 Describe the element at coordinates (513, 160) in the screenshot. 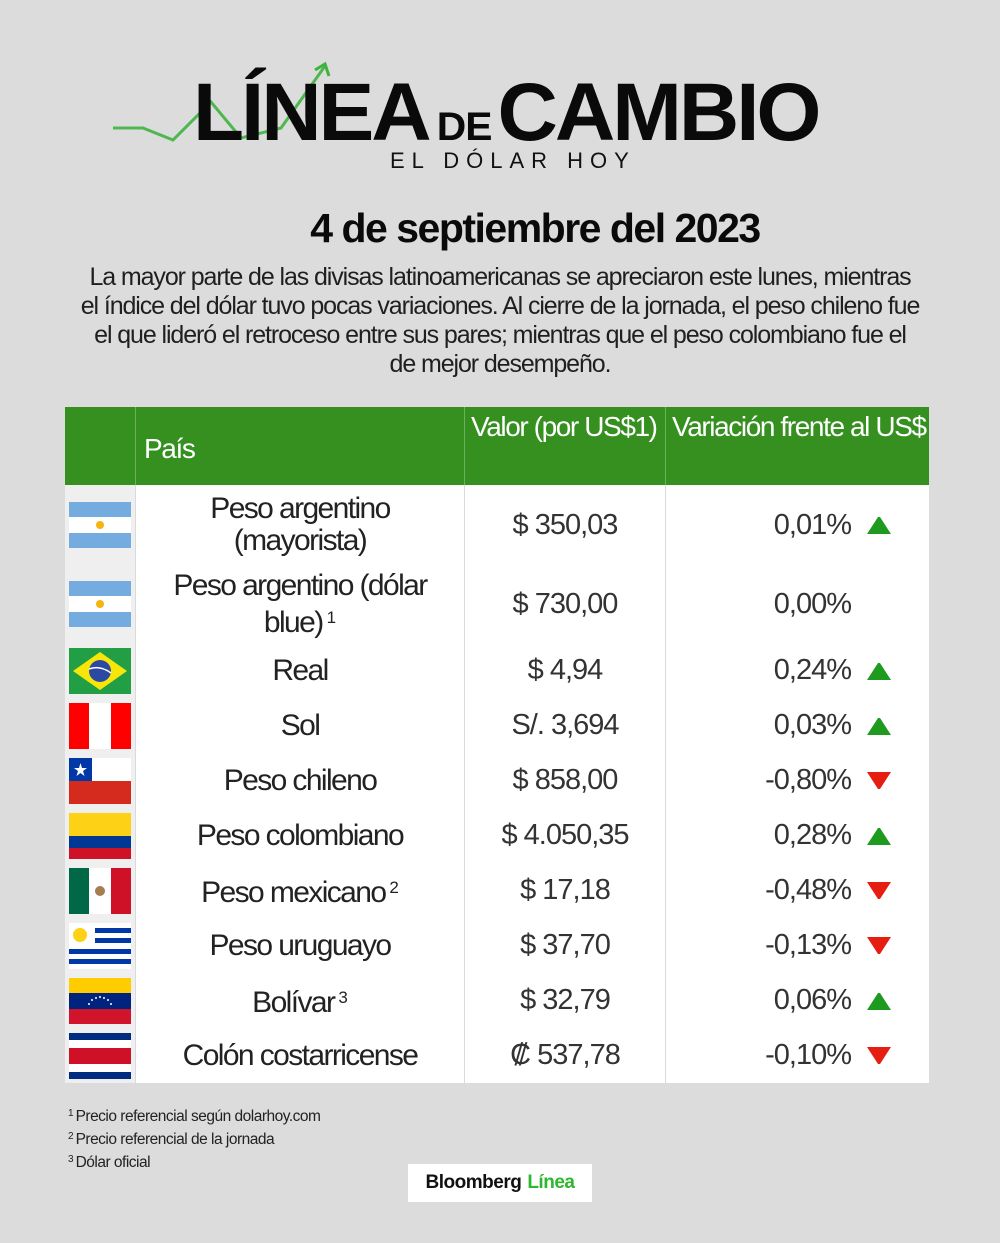

I see `logo-subtitle: EL DÓLAR HOY` at that location.